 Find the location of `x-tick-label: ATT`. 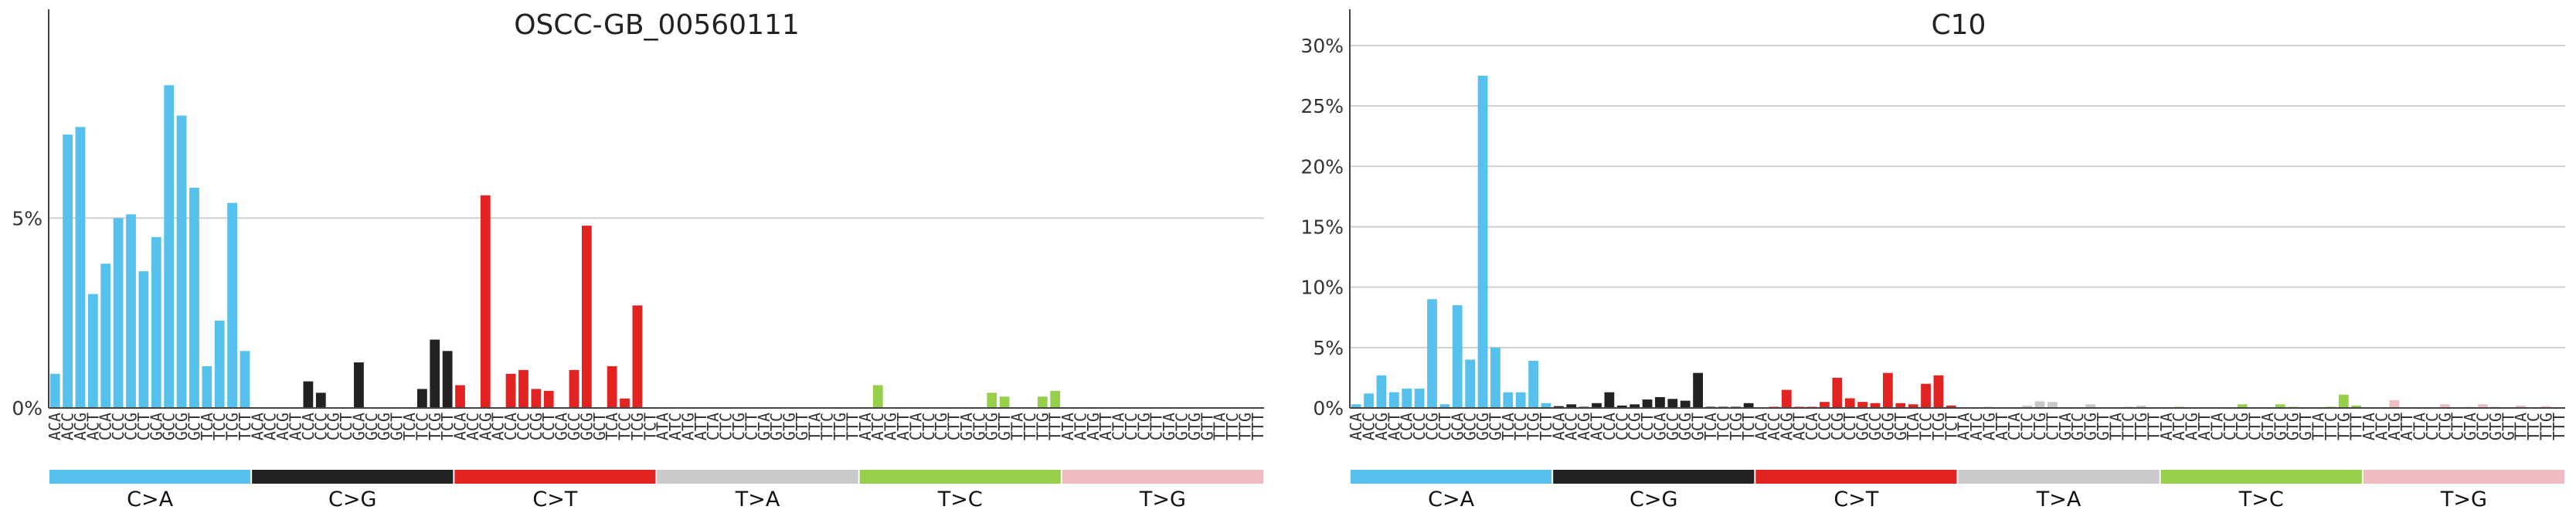

x-tick-label: ATT is located at coordinates (2204, 427).